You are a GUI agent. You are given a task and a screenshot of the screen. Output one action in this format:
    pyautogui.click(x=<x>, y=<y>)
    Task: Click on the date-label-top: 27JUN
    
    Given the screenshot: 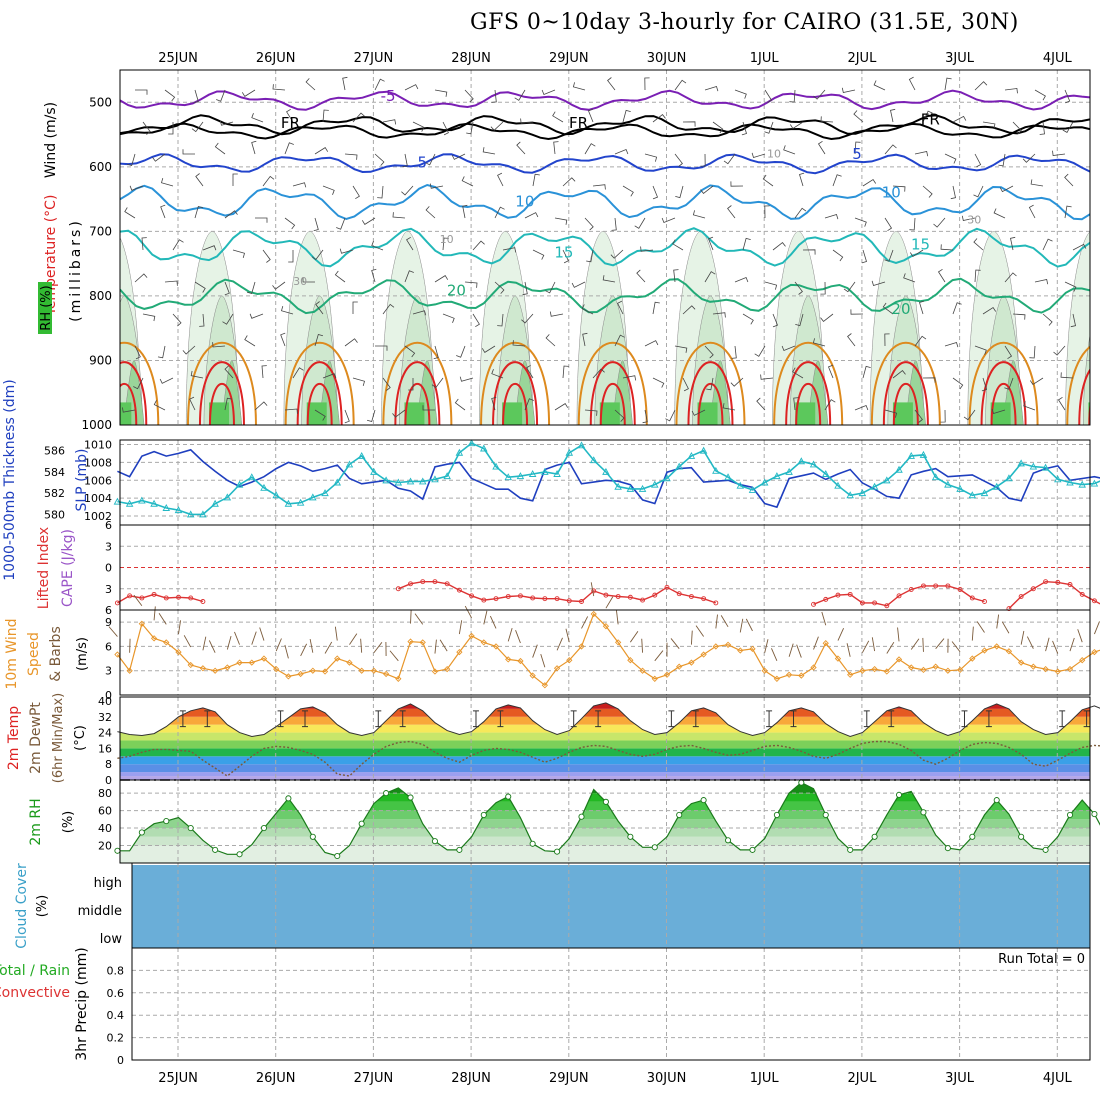 What is the action you would take?
    pyautogui.click(x=374, y=58)
    